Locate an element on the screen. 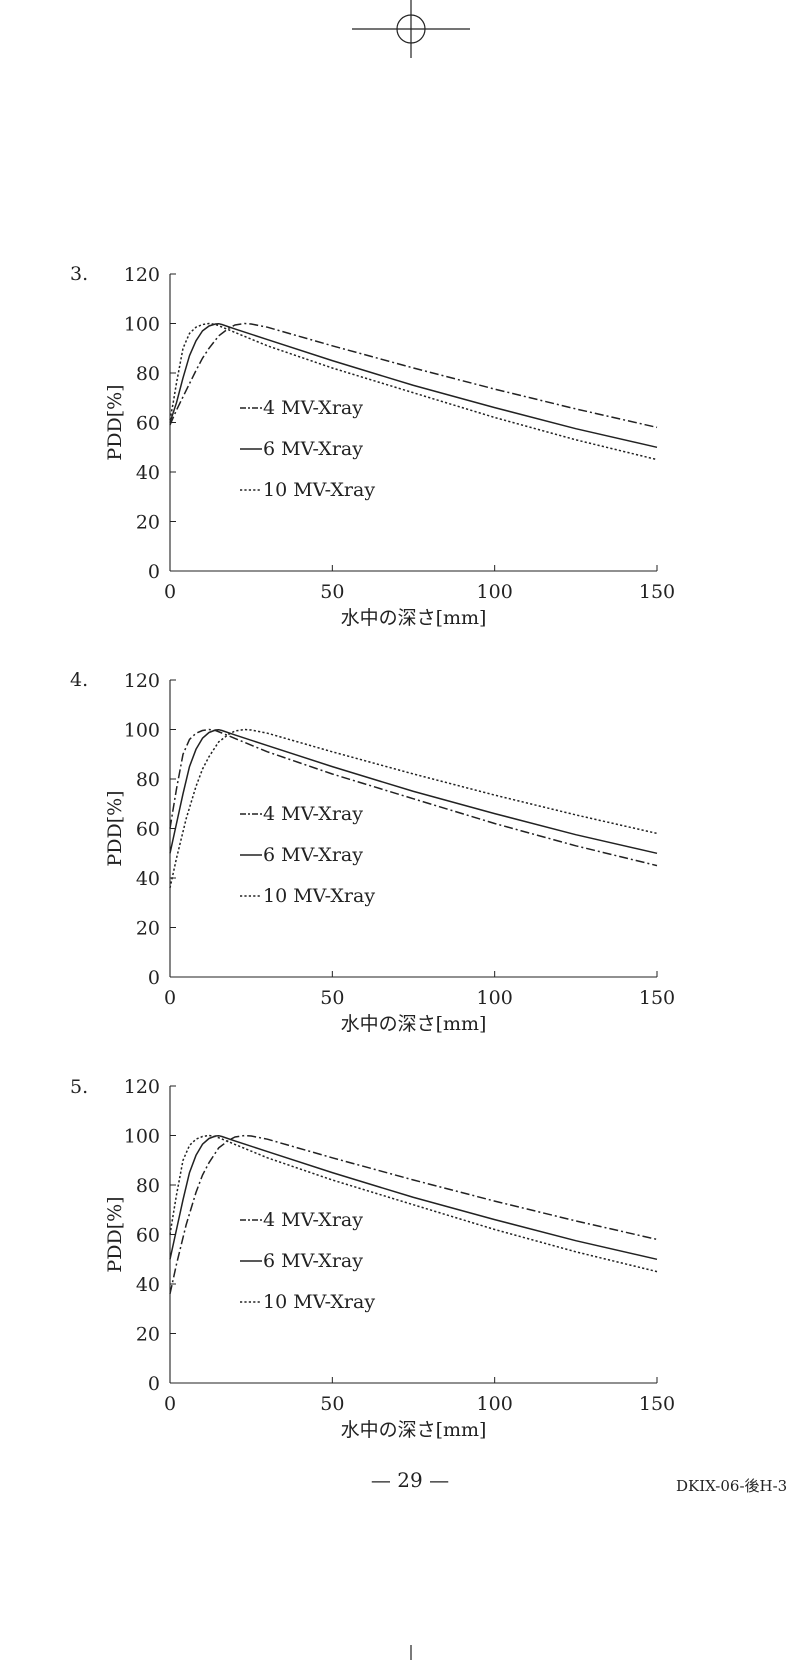  page-number: — 29 — is located at coordinates (410, 1480).